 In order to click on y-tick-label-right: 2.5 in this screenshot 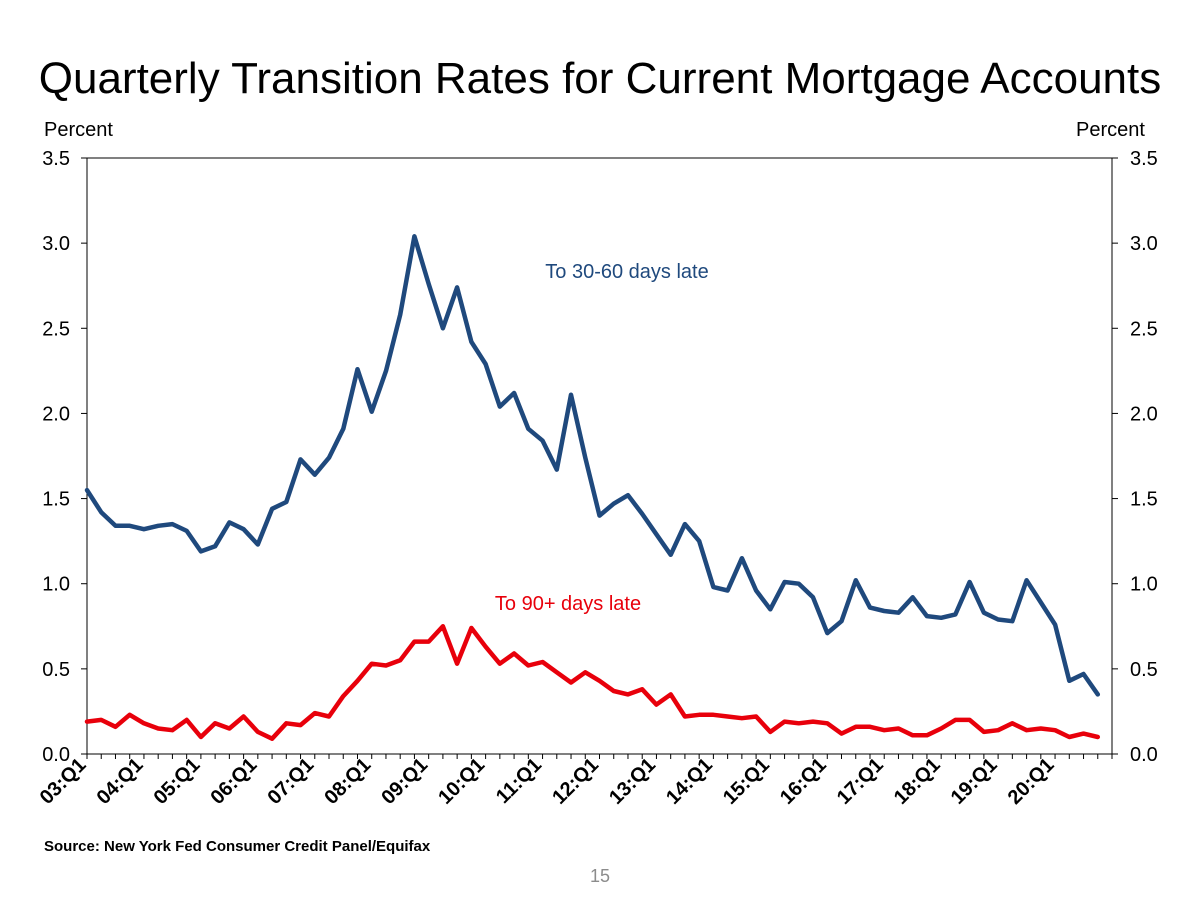, I will do `click(1144, 329)`.